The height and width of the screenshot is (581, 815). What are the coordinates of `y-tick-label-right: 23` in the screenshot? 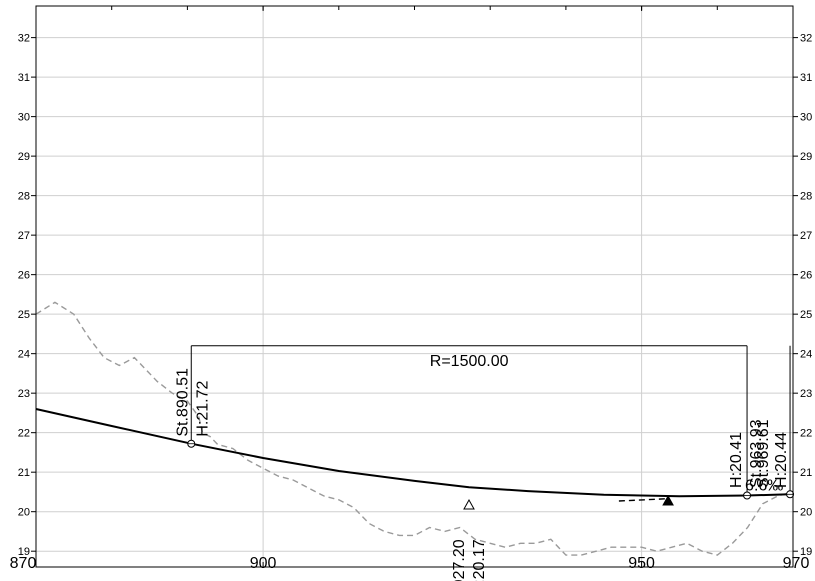 It's located at (806, 394).